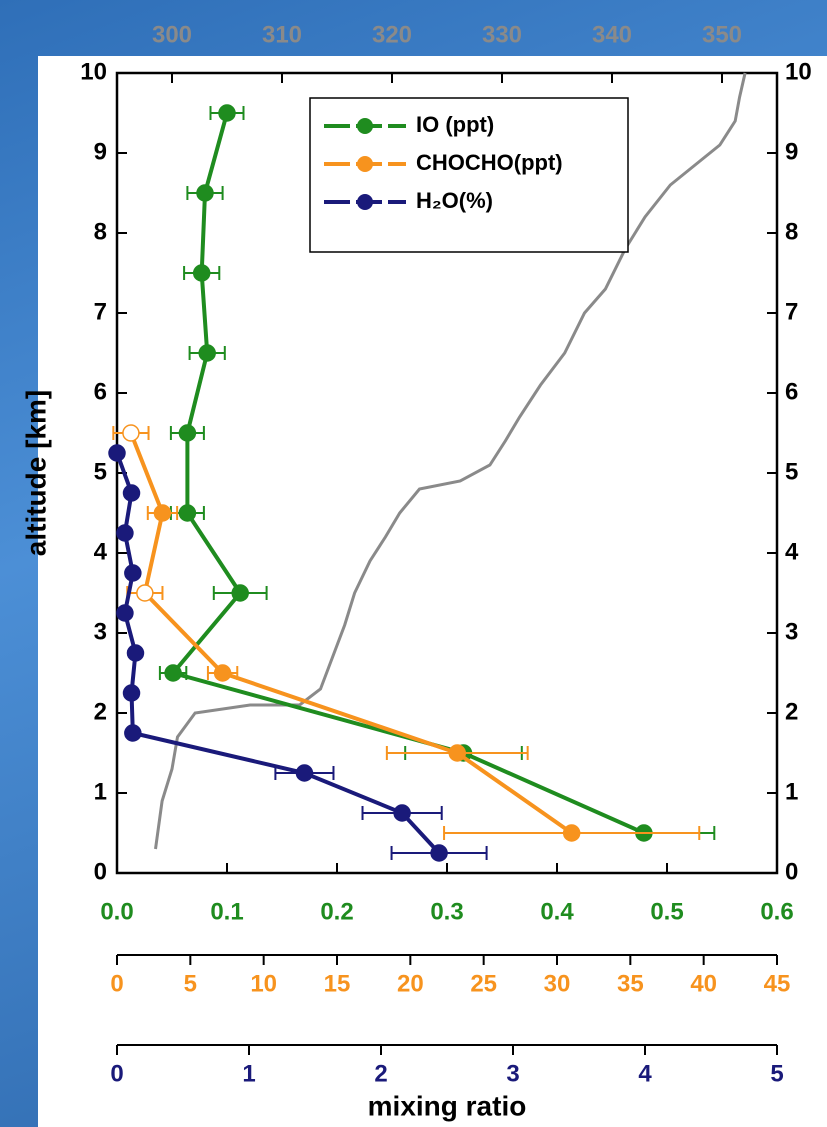 The height and width of the screenshot is (1127, 827). What do you see at coordinates (512, 1073) in the screenshot?
I see `x-tick-label: 3` at bounding box center [512, 1073].